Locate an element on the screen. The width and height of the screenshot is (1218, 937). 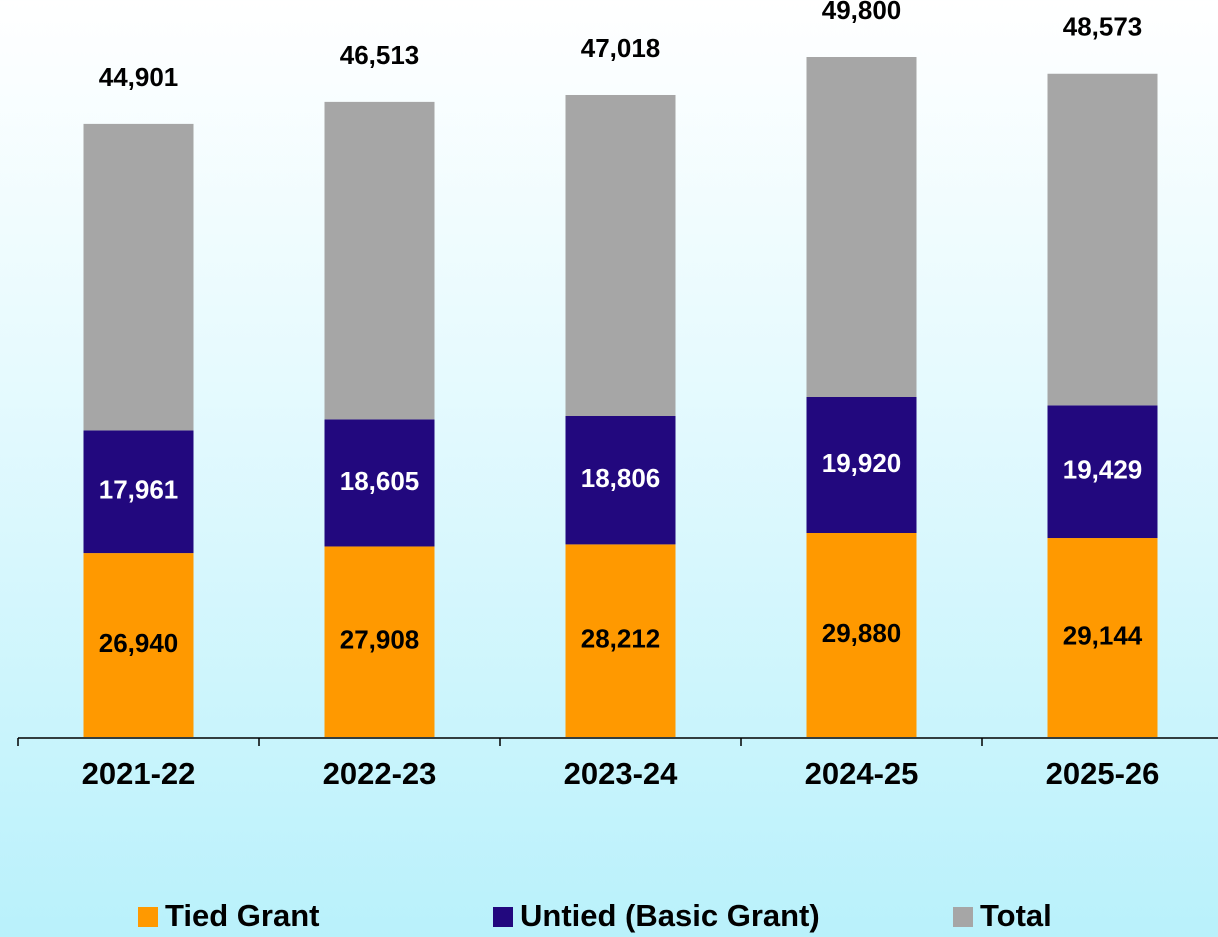
data-label: 44,901 is located at coordinates (139, 77).